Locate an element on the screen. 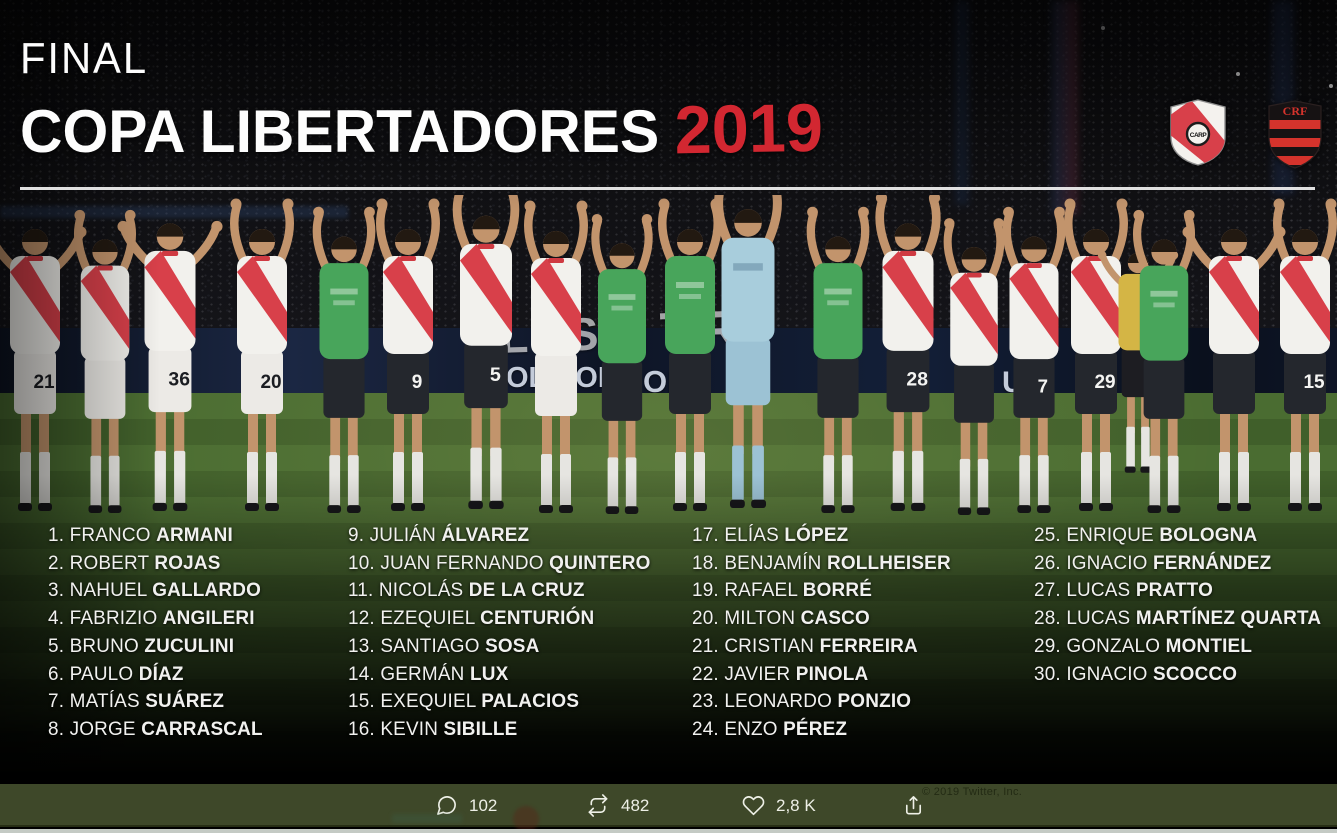 The width and height of the screenshot is (1337, 833). background-page-text is located at coordinates (427, 818).